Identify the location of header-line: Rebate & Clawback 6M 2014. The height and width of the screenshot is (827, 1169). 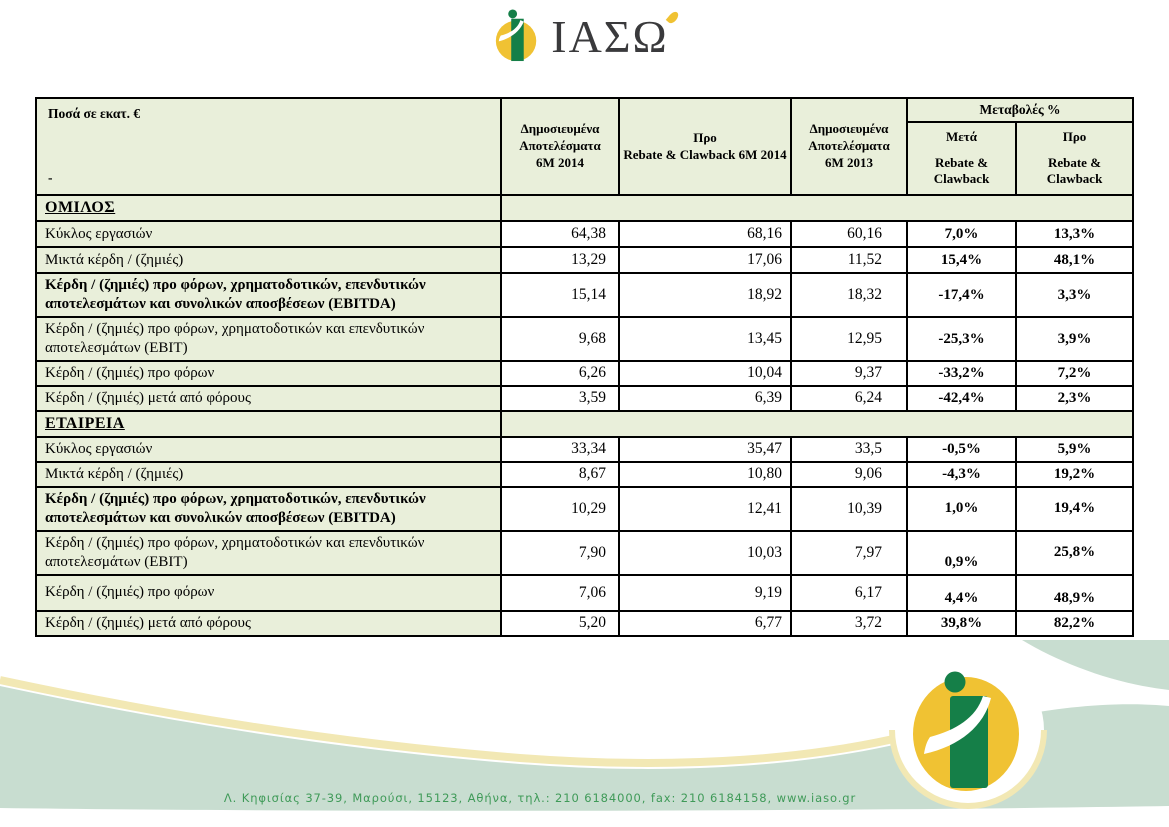
(705, 154).